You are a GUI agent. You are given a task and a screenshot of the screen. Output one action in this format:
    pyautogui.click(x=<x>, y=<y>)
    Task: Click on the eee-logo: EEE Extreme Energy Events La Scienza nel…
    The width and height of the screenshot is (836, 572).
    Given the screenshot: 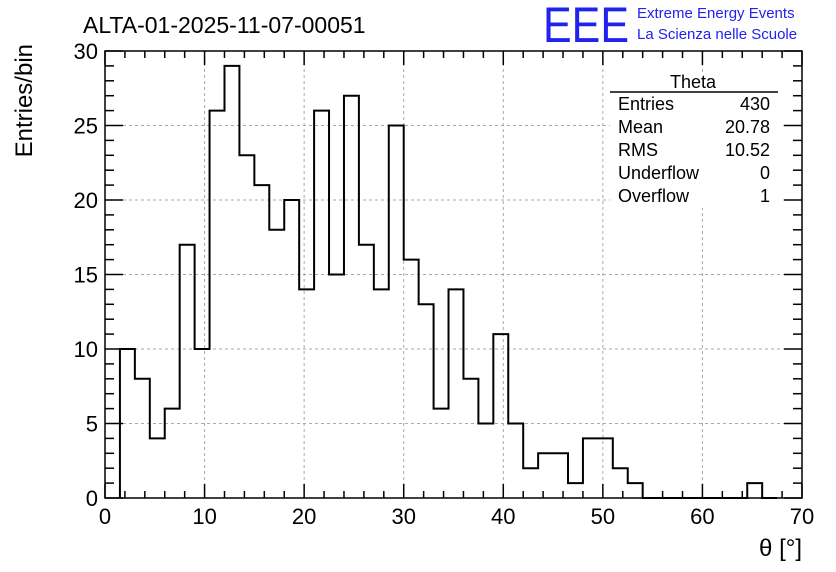 What is the action you would take?
    pyautogui.click(x=670, y=26)
    